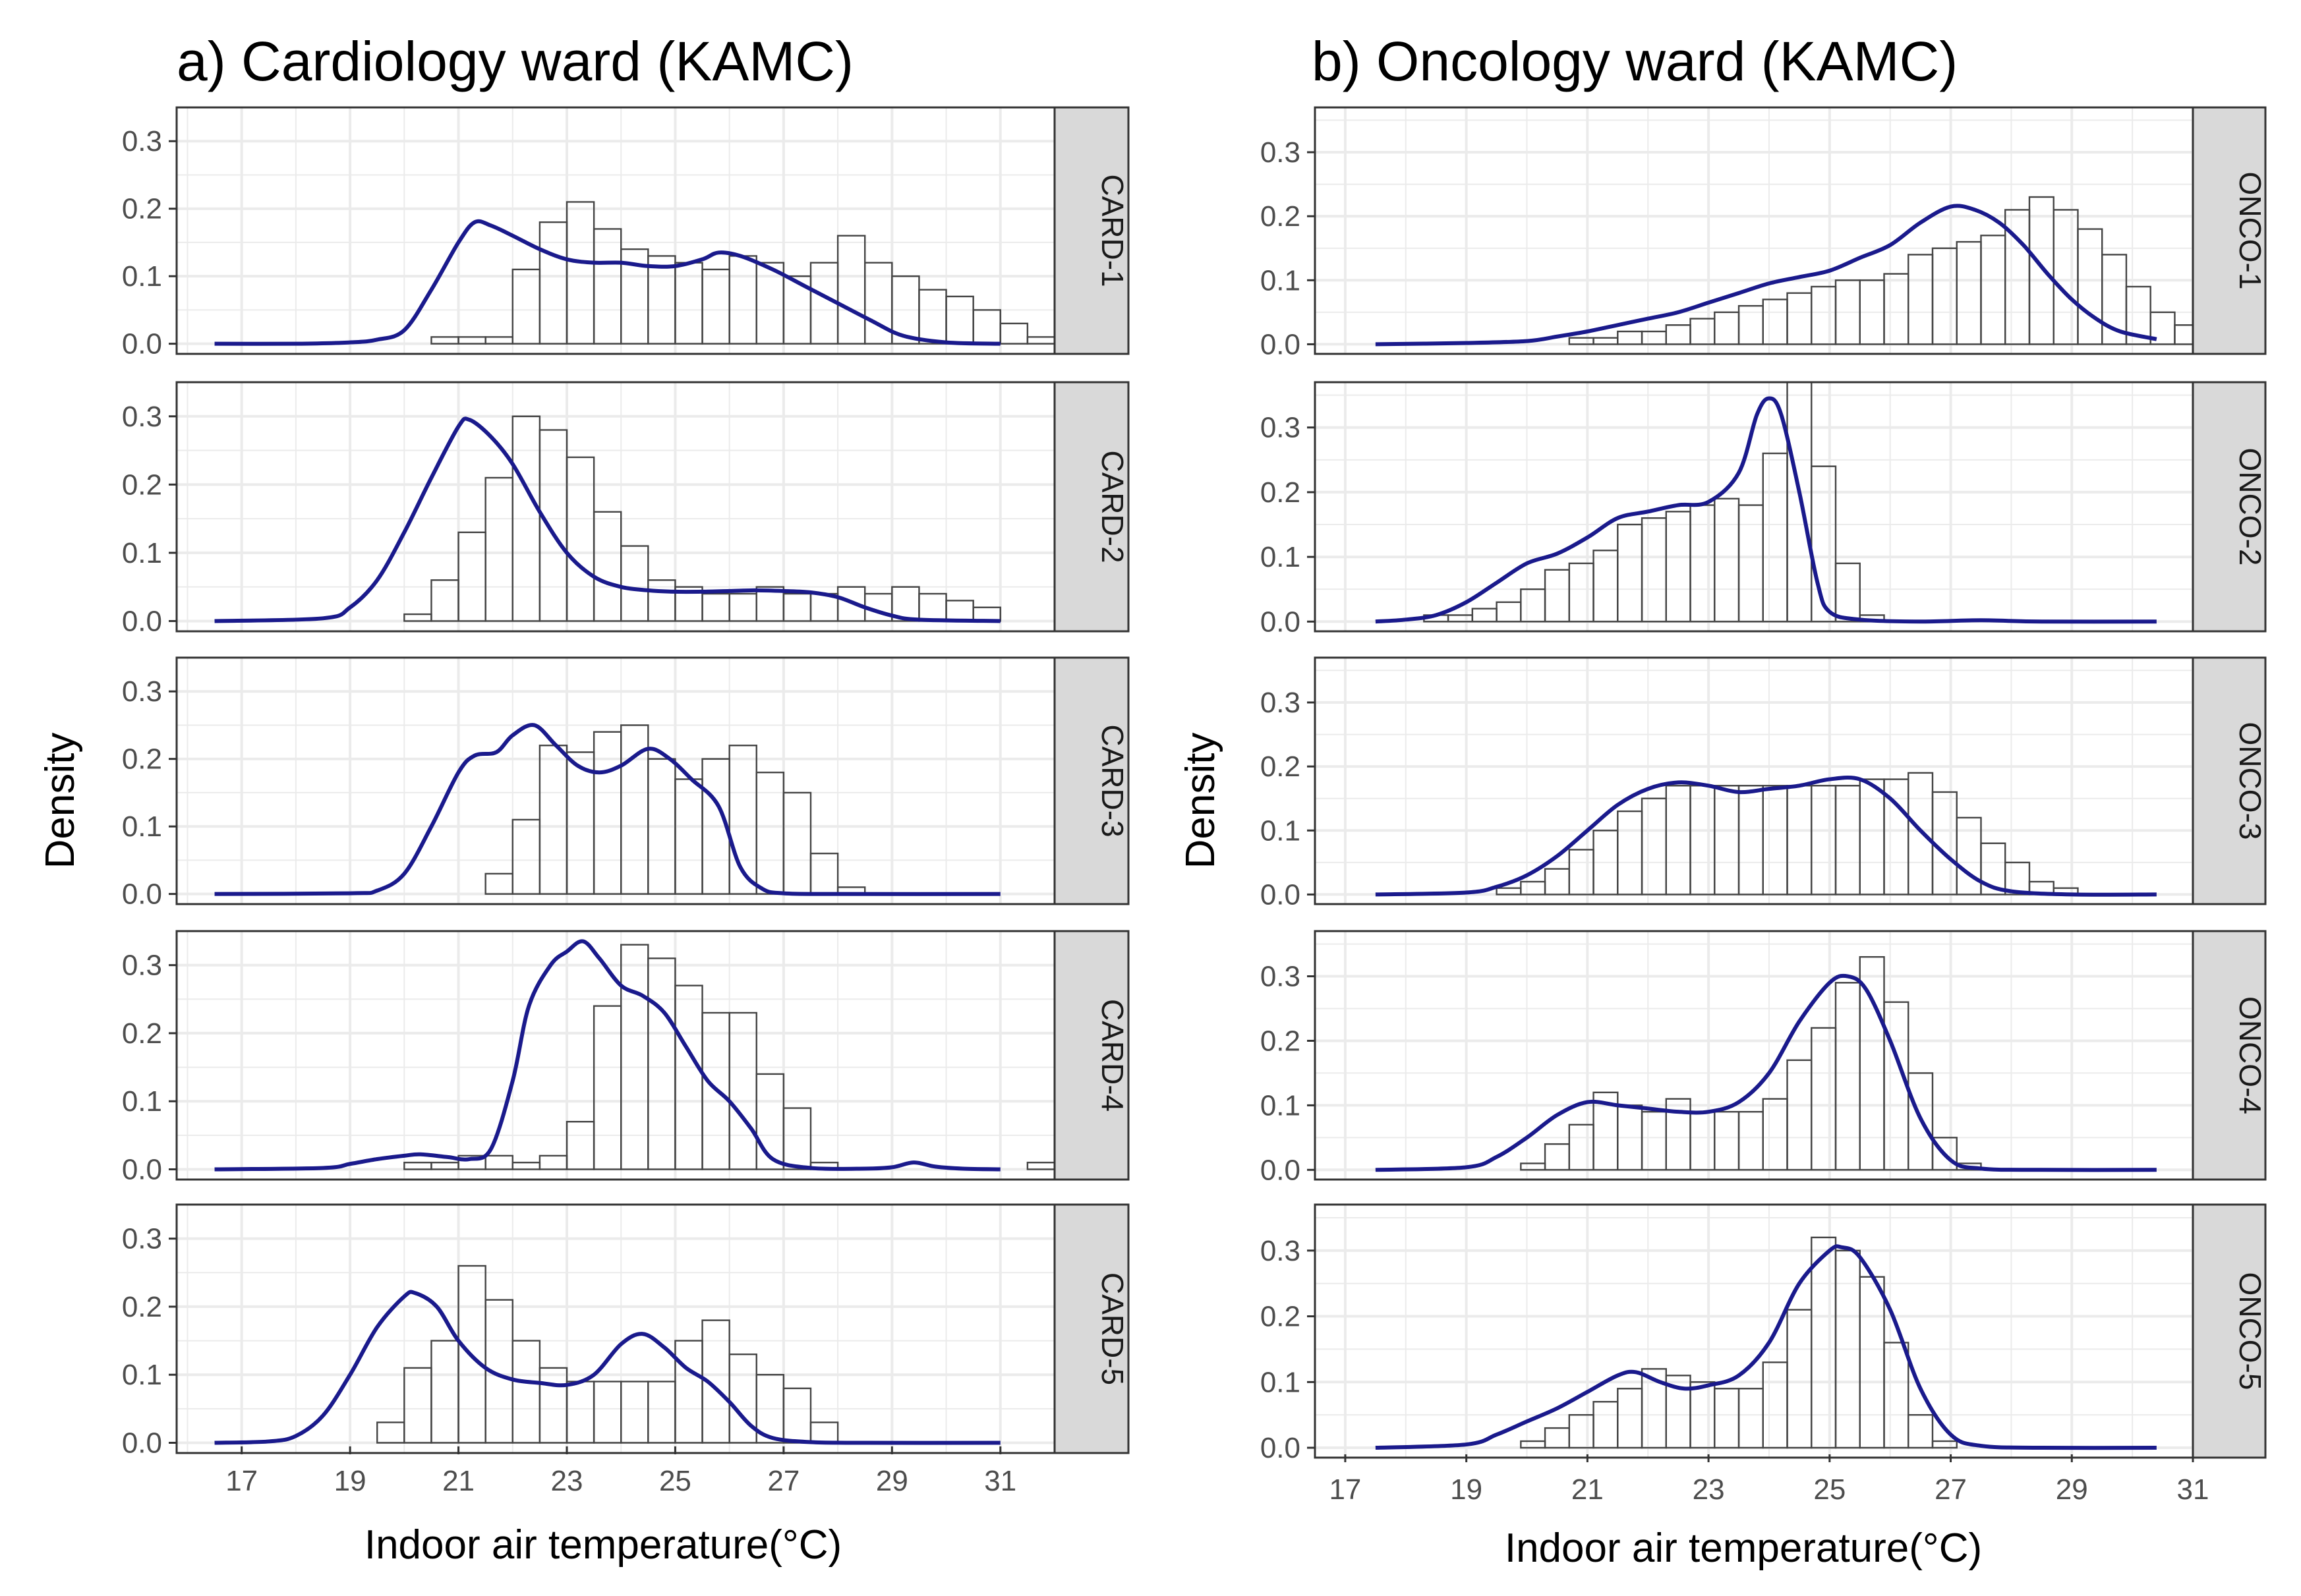  Describe the element at coordinates (2250, 1331) in the screenshot. I see `facet-strip-label: ONCO-5` at that location.